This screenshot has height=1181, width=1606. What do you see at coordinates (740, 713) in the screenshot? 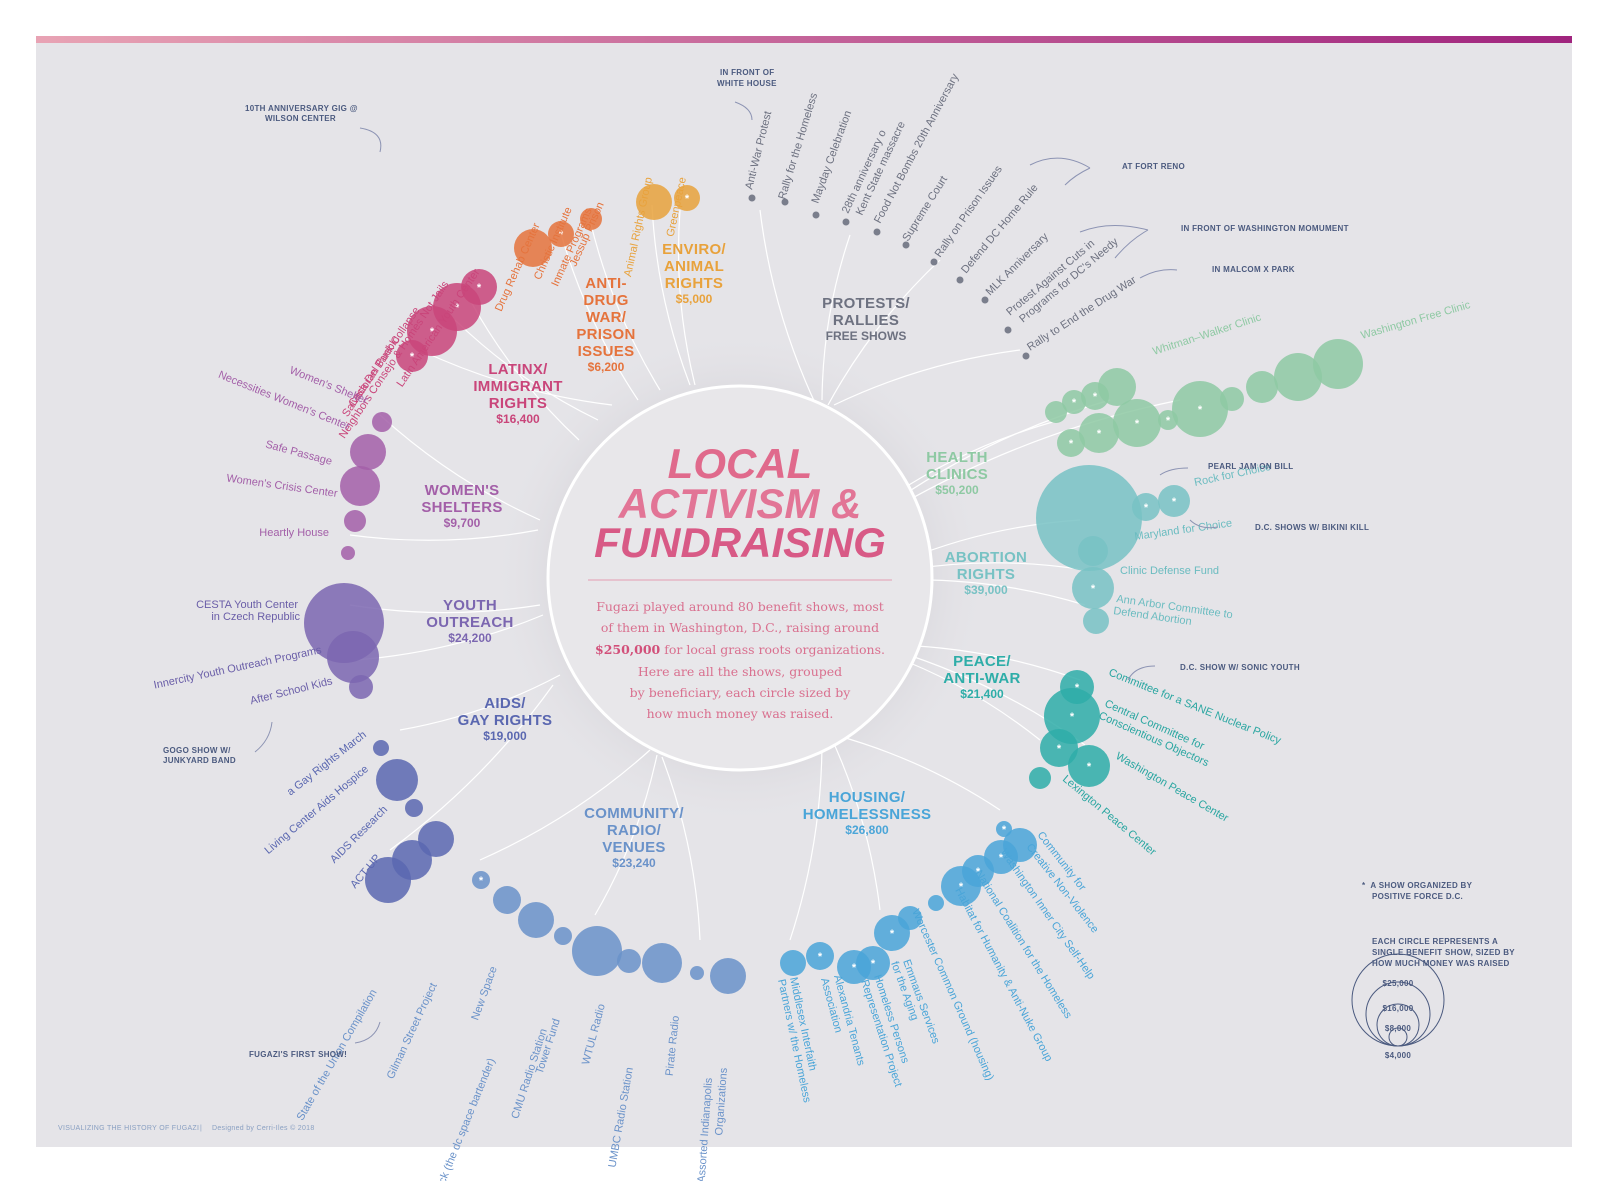
I see `blurb-line-6: how much money was raised.` at bounding box center [740, 713].